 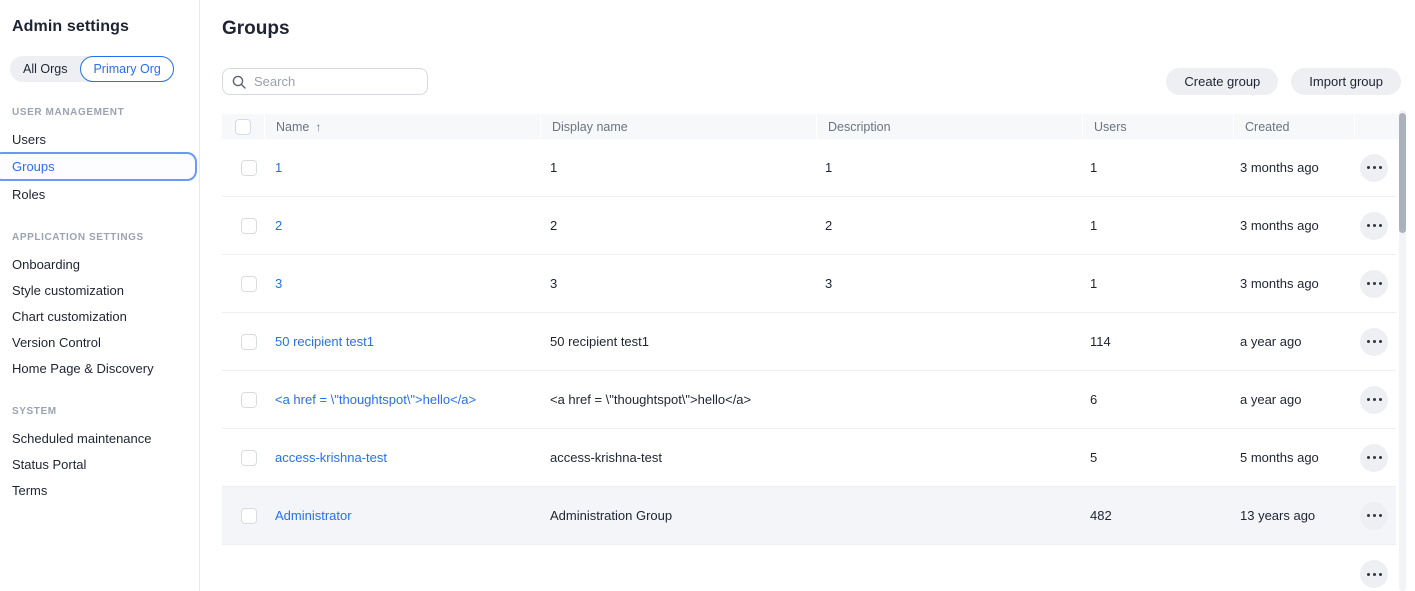 I want to click on select-all-checkbox, so click(x=243, y=126).